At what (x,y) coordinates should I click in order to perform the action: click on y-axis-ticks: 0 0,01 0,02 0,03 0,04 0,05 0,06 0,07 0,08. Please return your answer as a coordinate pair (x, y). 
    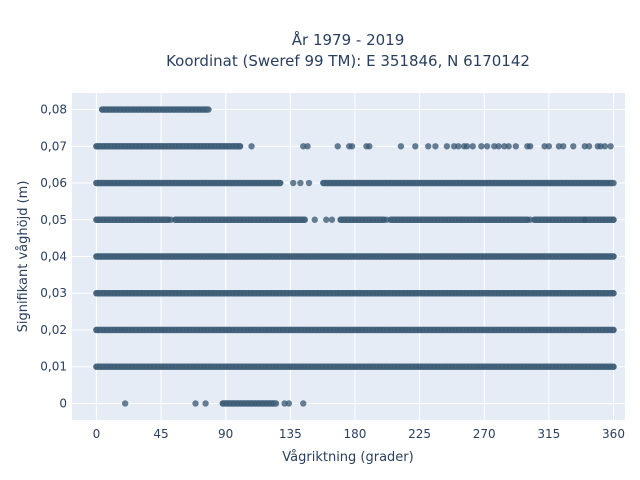
    Looking at the image, I should click on (53, 257).